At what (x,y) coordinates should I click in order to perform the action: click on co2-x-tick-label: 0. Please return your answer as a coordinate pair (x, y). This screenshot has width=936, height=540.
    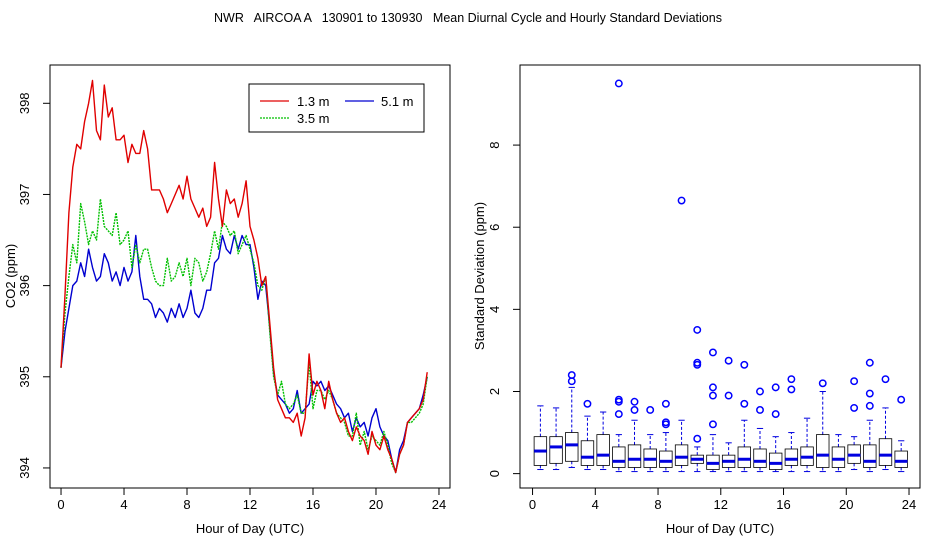
    Looking at the image, I should click on (60, 504).